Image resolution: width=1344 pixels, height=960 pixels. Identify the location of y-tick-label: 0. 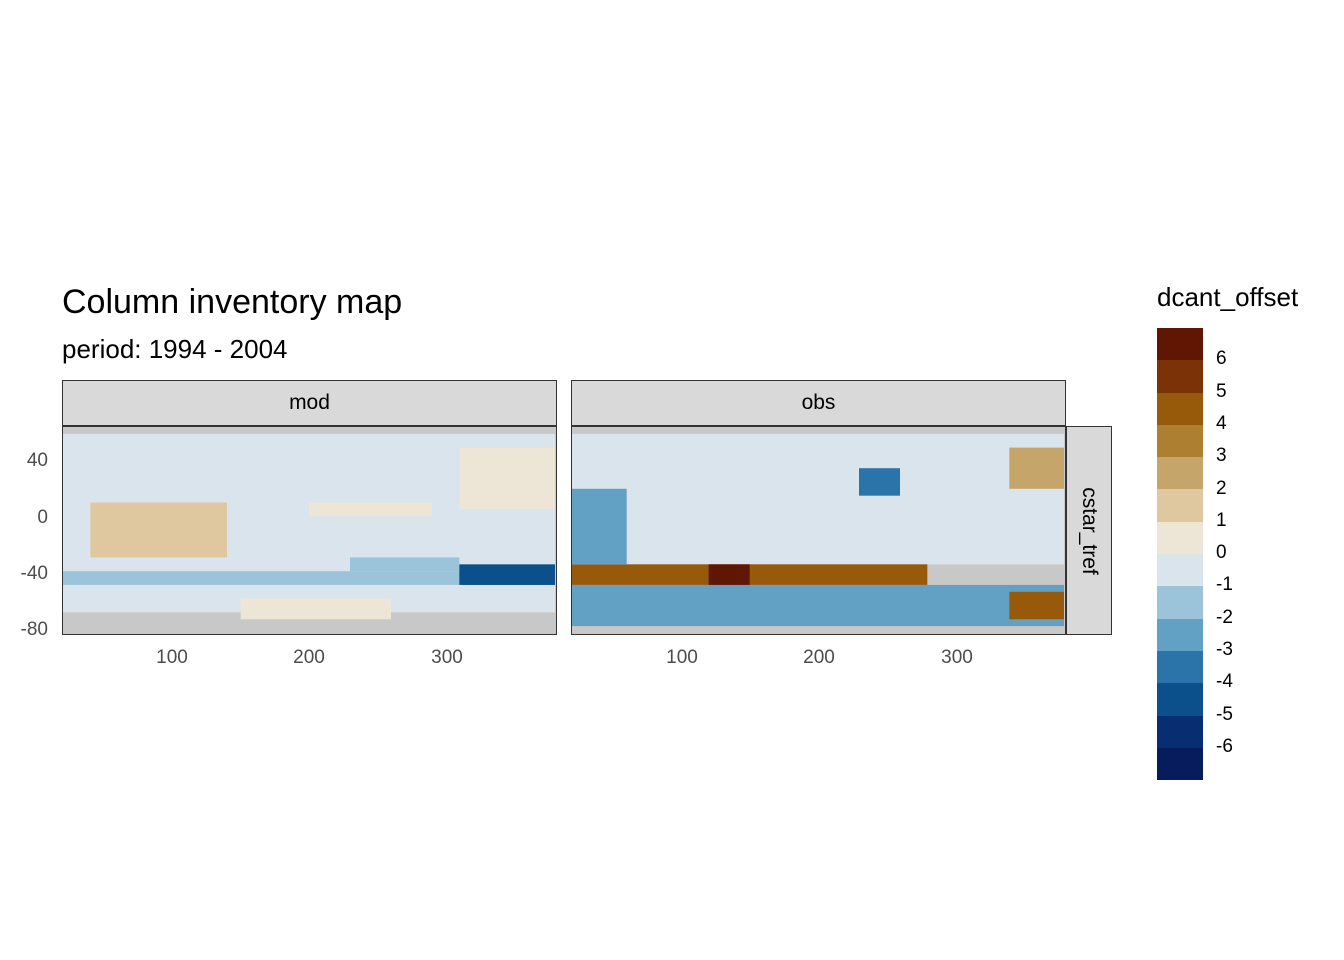
(42, 517).